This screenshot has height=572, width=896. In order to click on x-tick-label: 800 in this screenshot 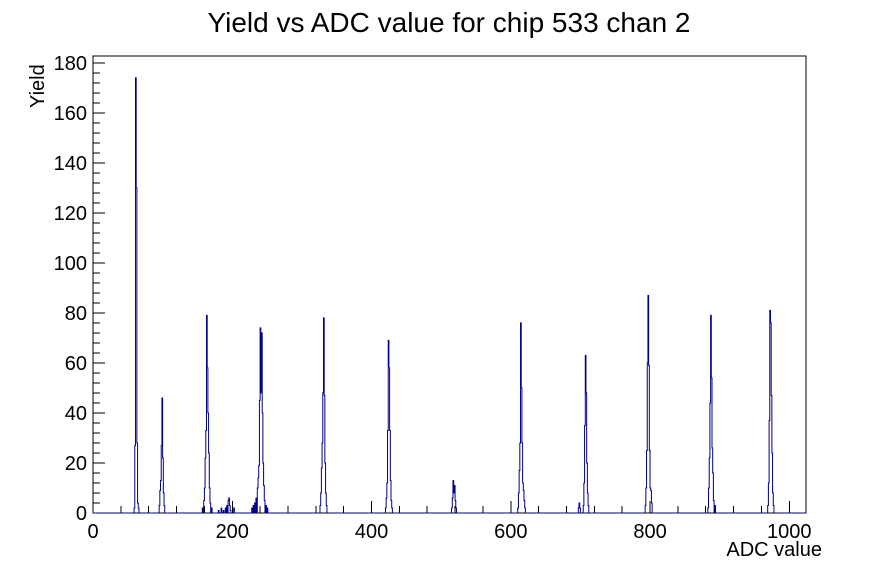, I will do `click(649, 532)`.